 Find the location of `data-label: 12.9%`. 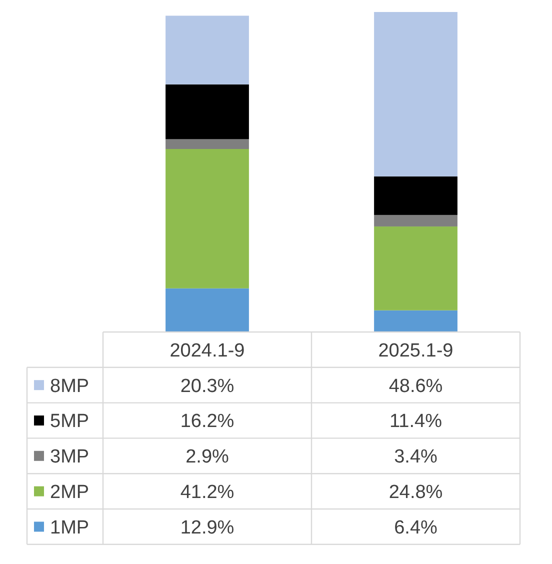

data-label: 12.9% is located at coordinates (207, 527).